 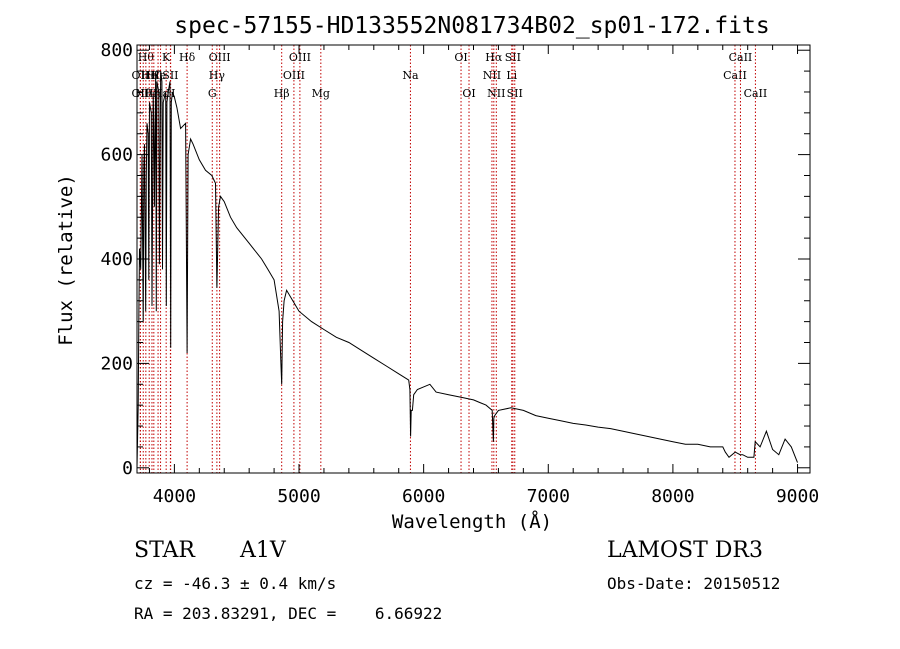 I want to click on line-marker-label: Hγ, so click(x=217, y=75).